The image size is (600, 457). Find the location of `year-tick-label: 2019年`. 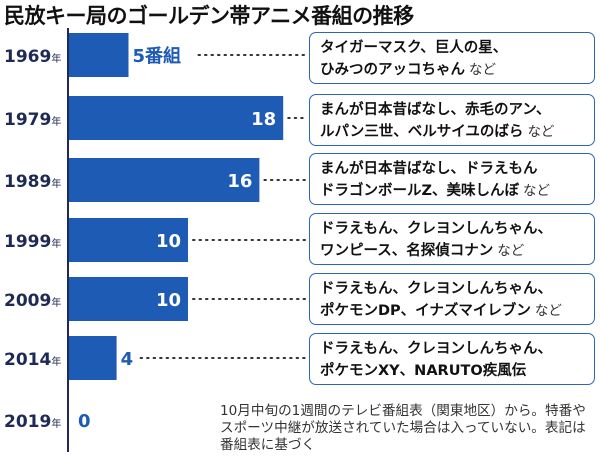

year-tick-label: 2019年 is located at coordinates (32, 422).